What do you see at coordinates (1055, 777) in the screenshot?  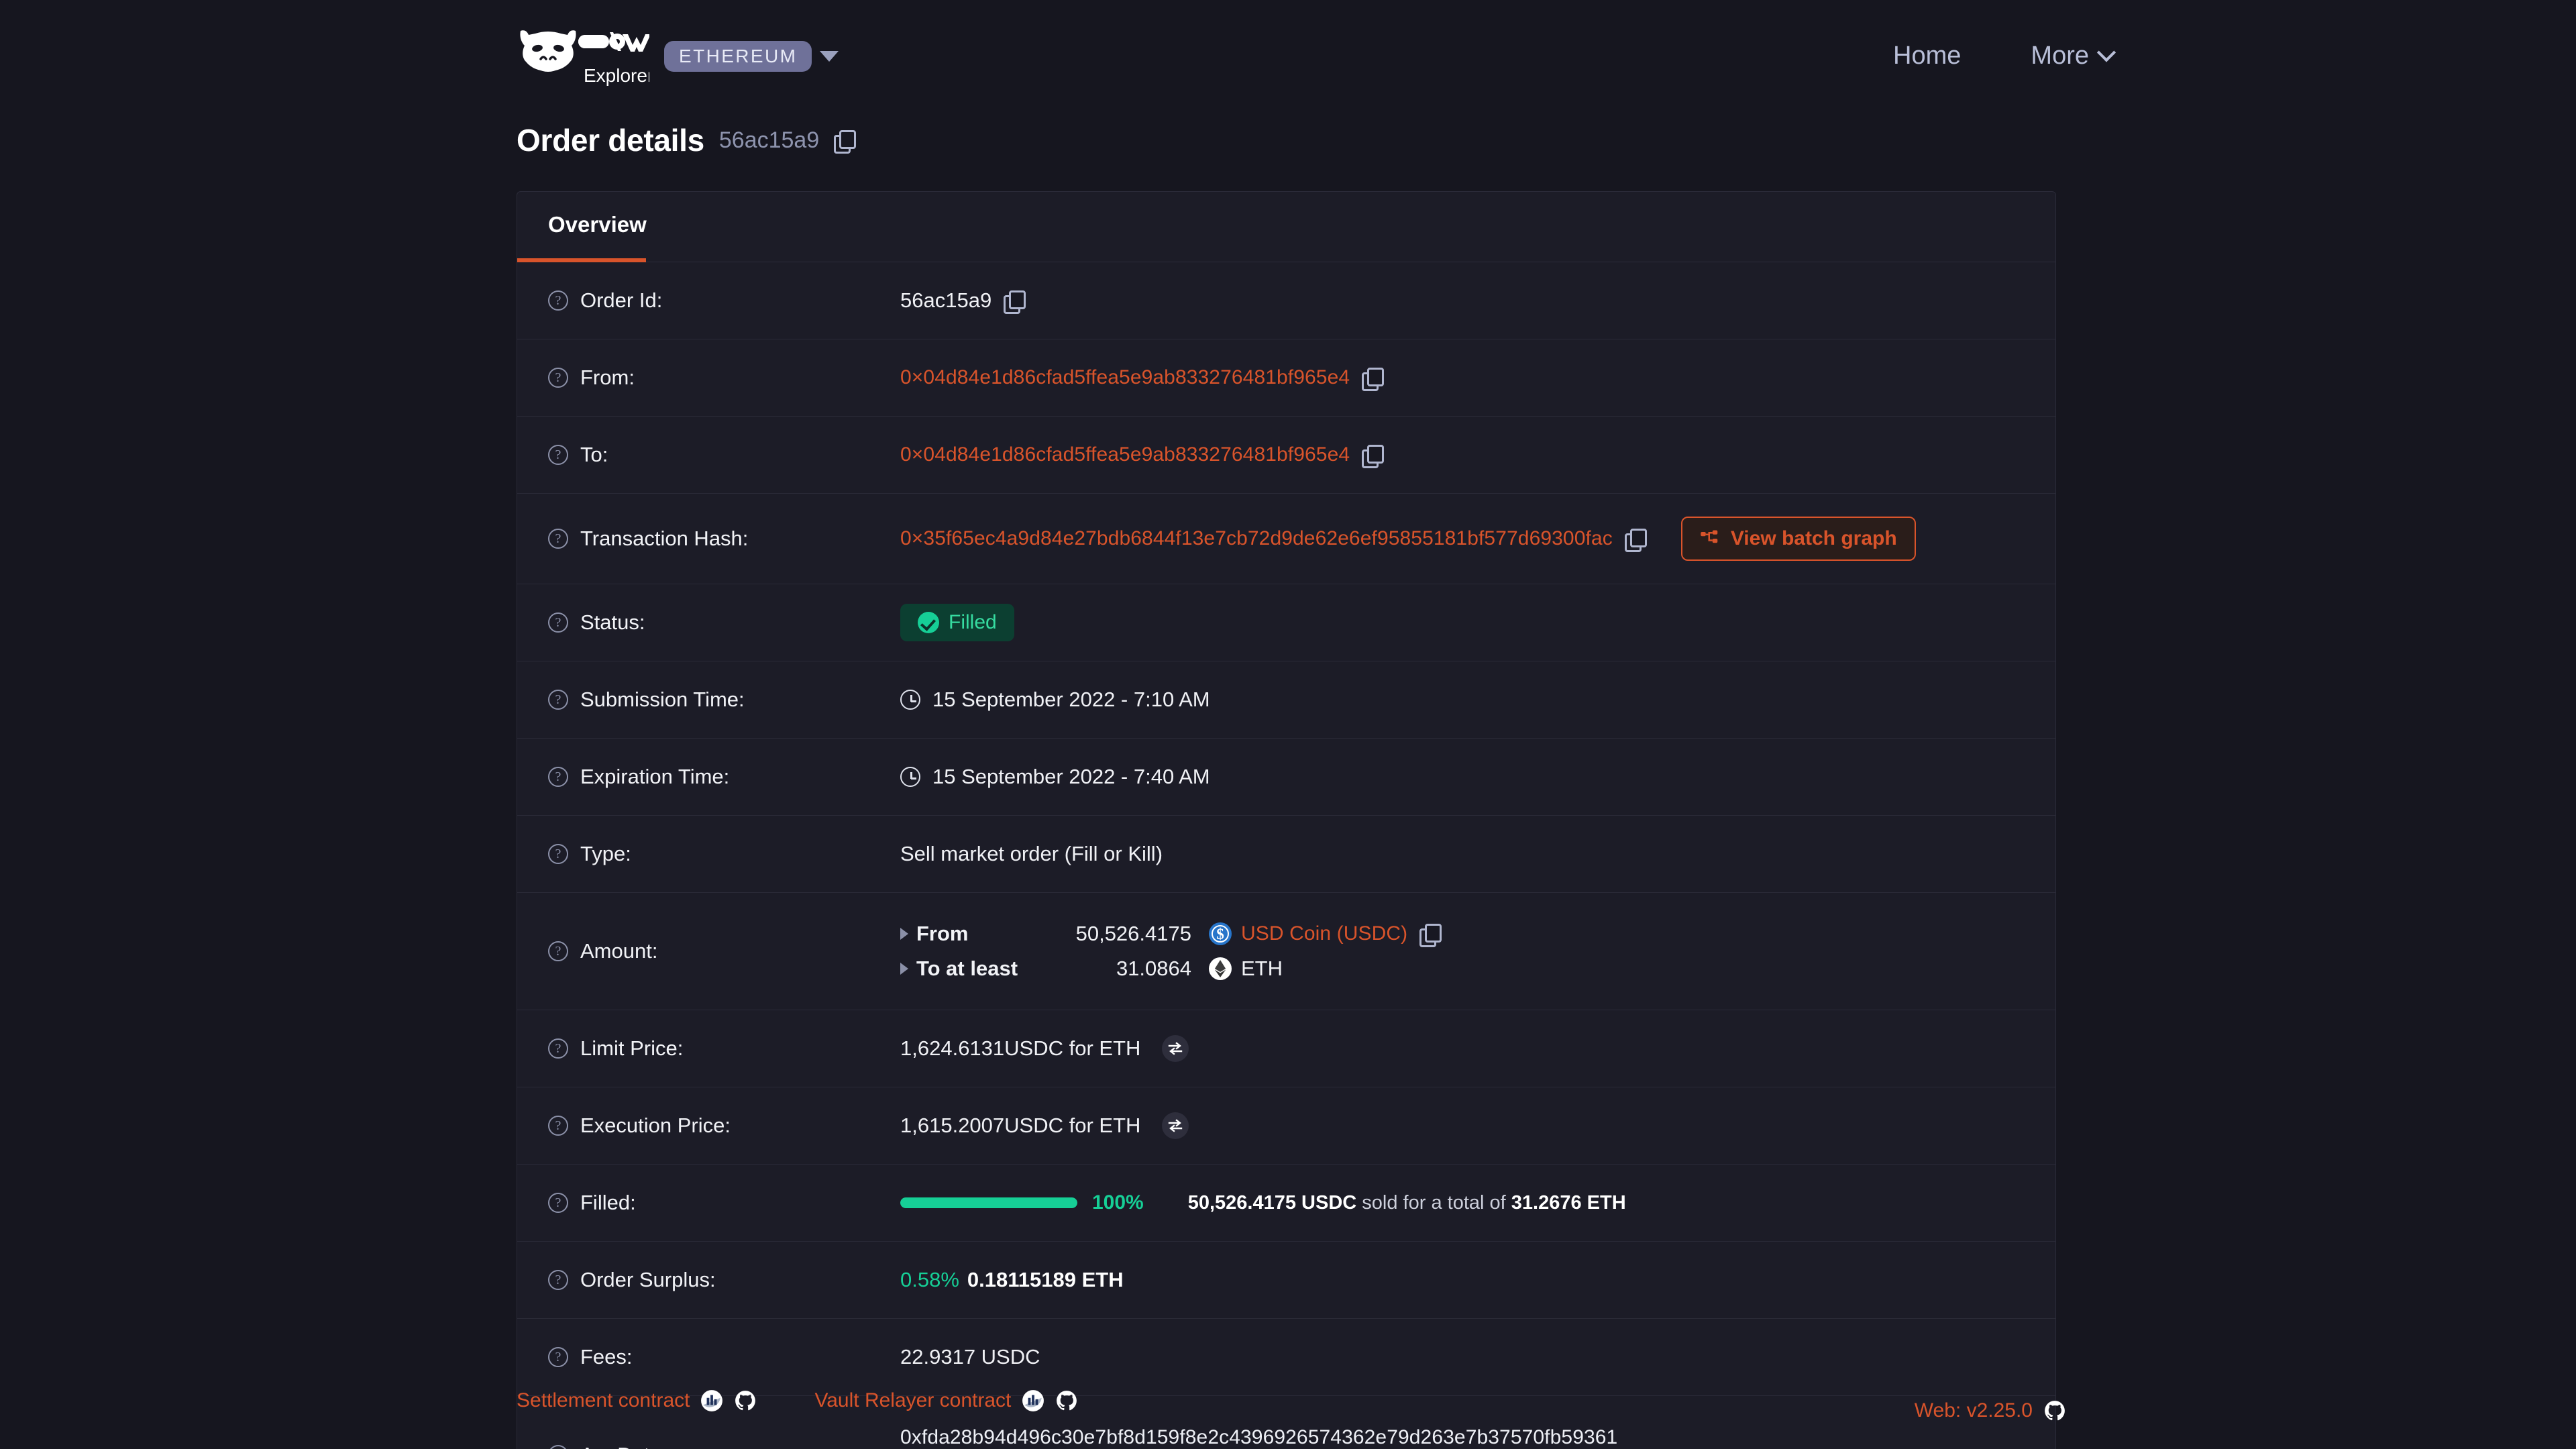 I see `row-value: 15 September 2022 - 7:40 AM` at bounding box center [1055, 777].